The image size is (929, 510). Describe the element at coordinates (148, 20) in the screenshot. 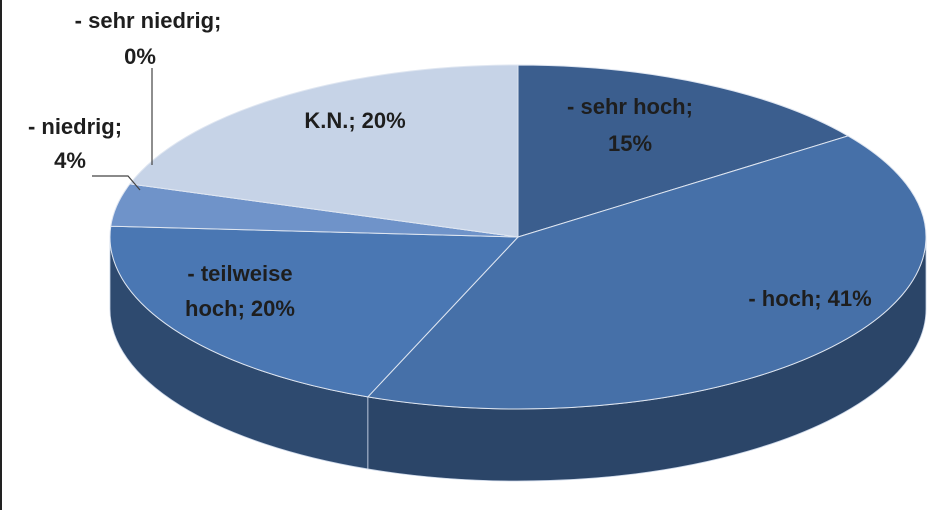

I see `label-category: - sehr niedrig;` at that location.